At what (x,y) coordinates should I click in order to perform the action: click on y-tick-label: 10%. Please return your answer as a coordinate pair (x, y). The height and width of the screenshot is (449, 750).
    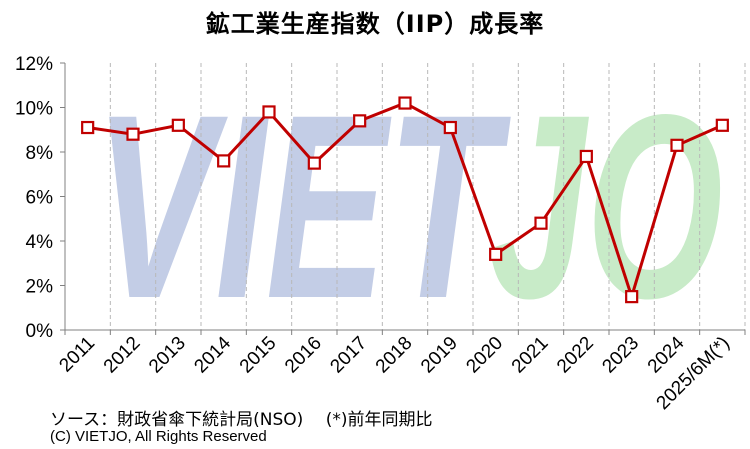
    Looking at the image, I should click on (34, 109).